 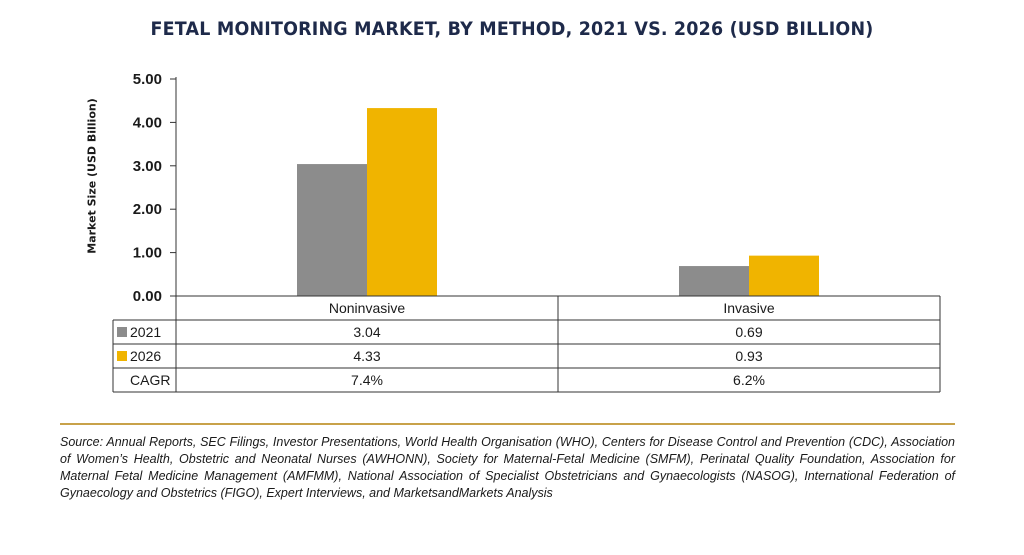 What do you see at coordinates (748, 332) in the screenshot?
I see `table-cell-value: 0.69` at bounding box center [748, 332].